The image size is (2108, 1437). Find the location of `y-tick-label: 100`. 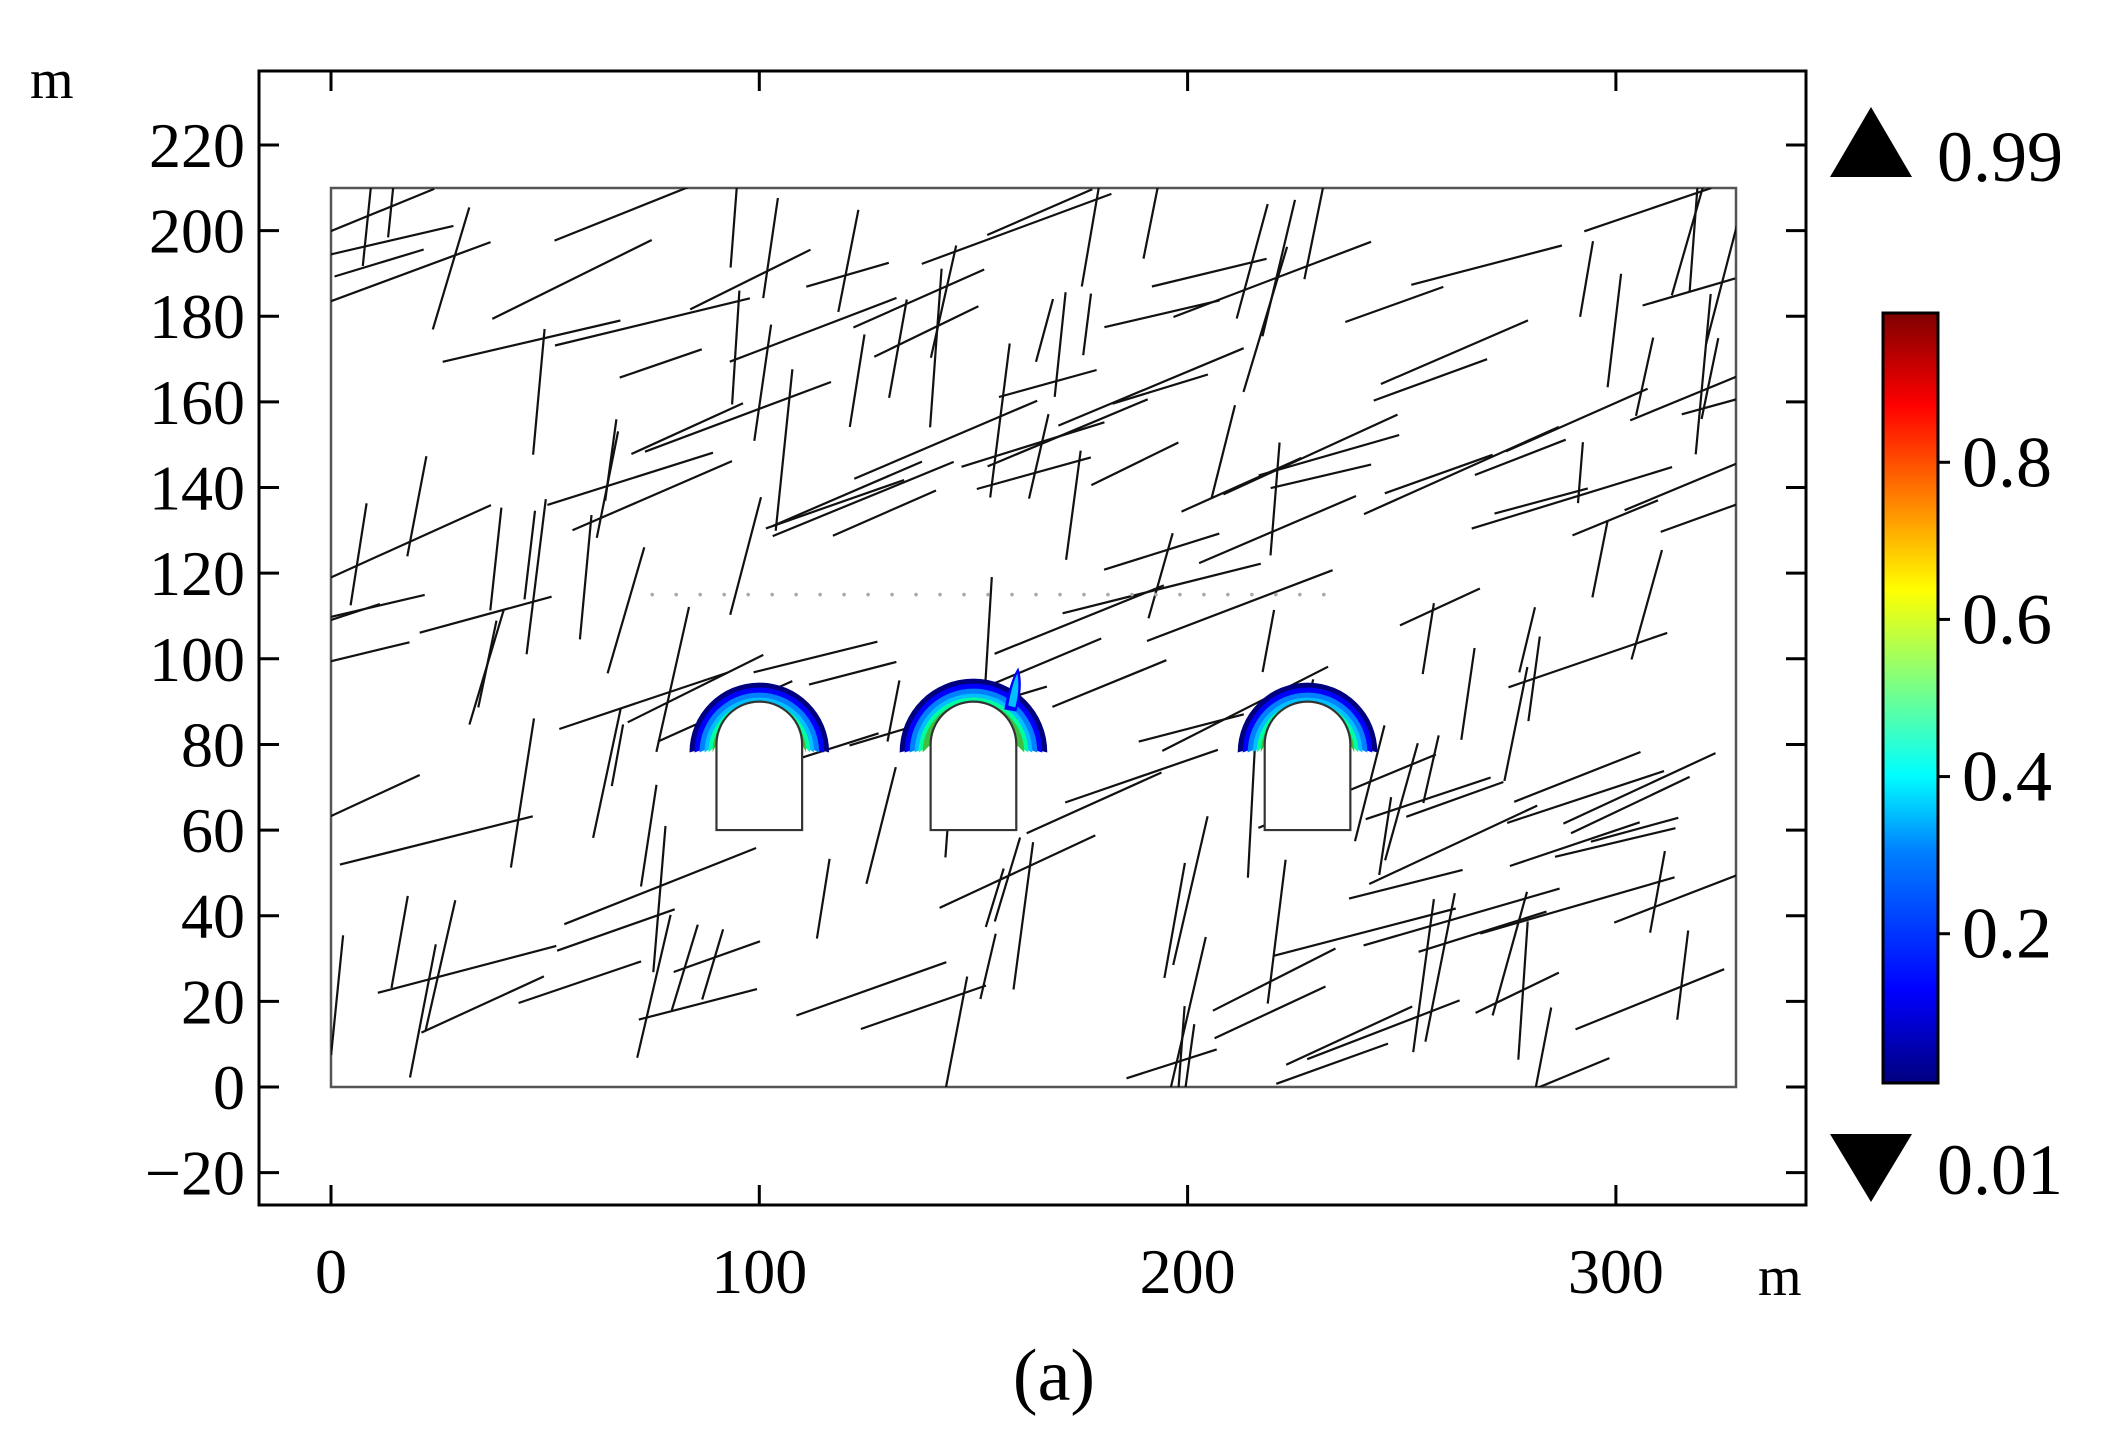

y-tick-label: 100 is located at coordinates (197, 659).